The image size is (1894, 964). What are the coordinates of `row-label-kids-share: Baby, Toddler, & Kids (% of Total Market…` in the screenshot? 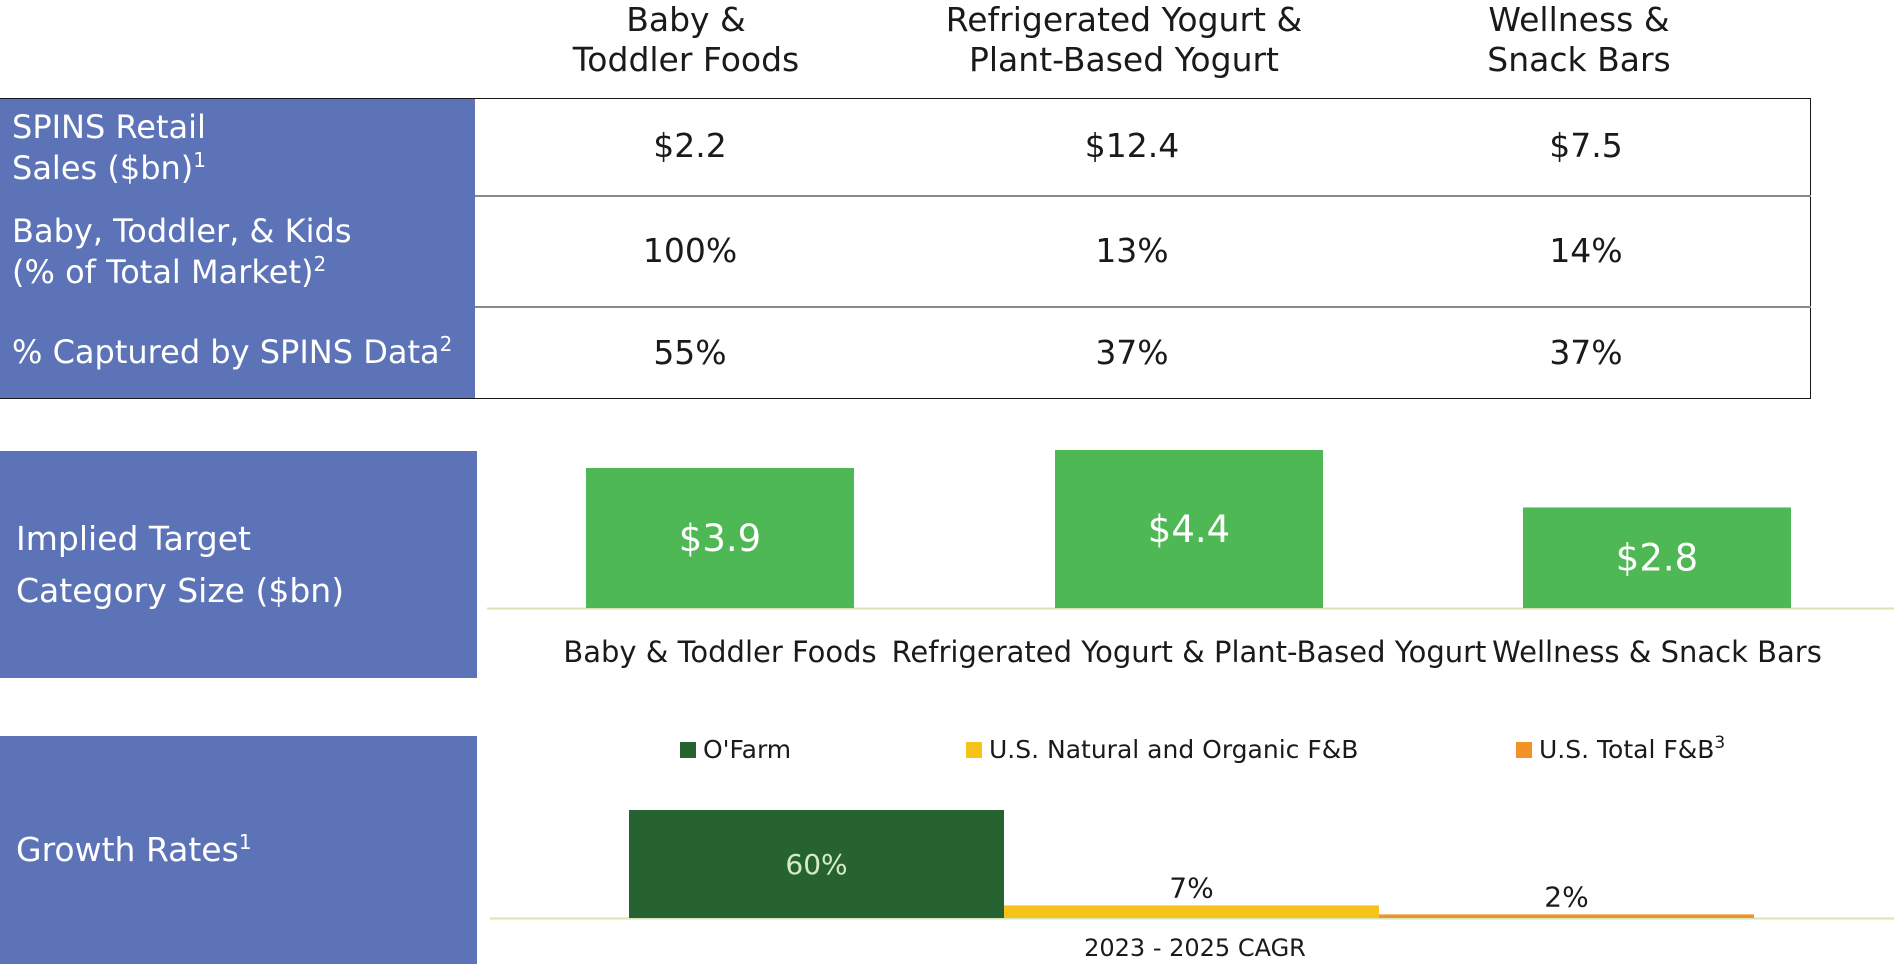 It's located at (237, 251).